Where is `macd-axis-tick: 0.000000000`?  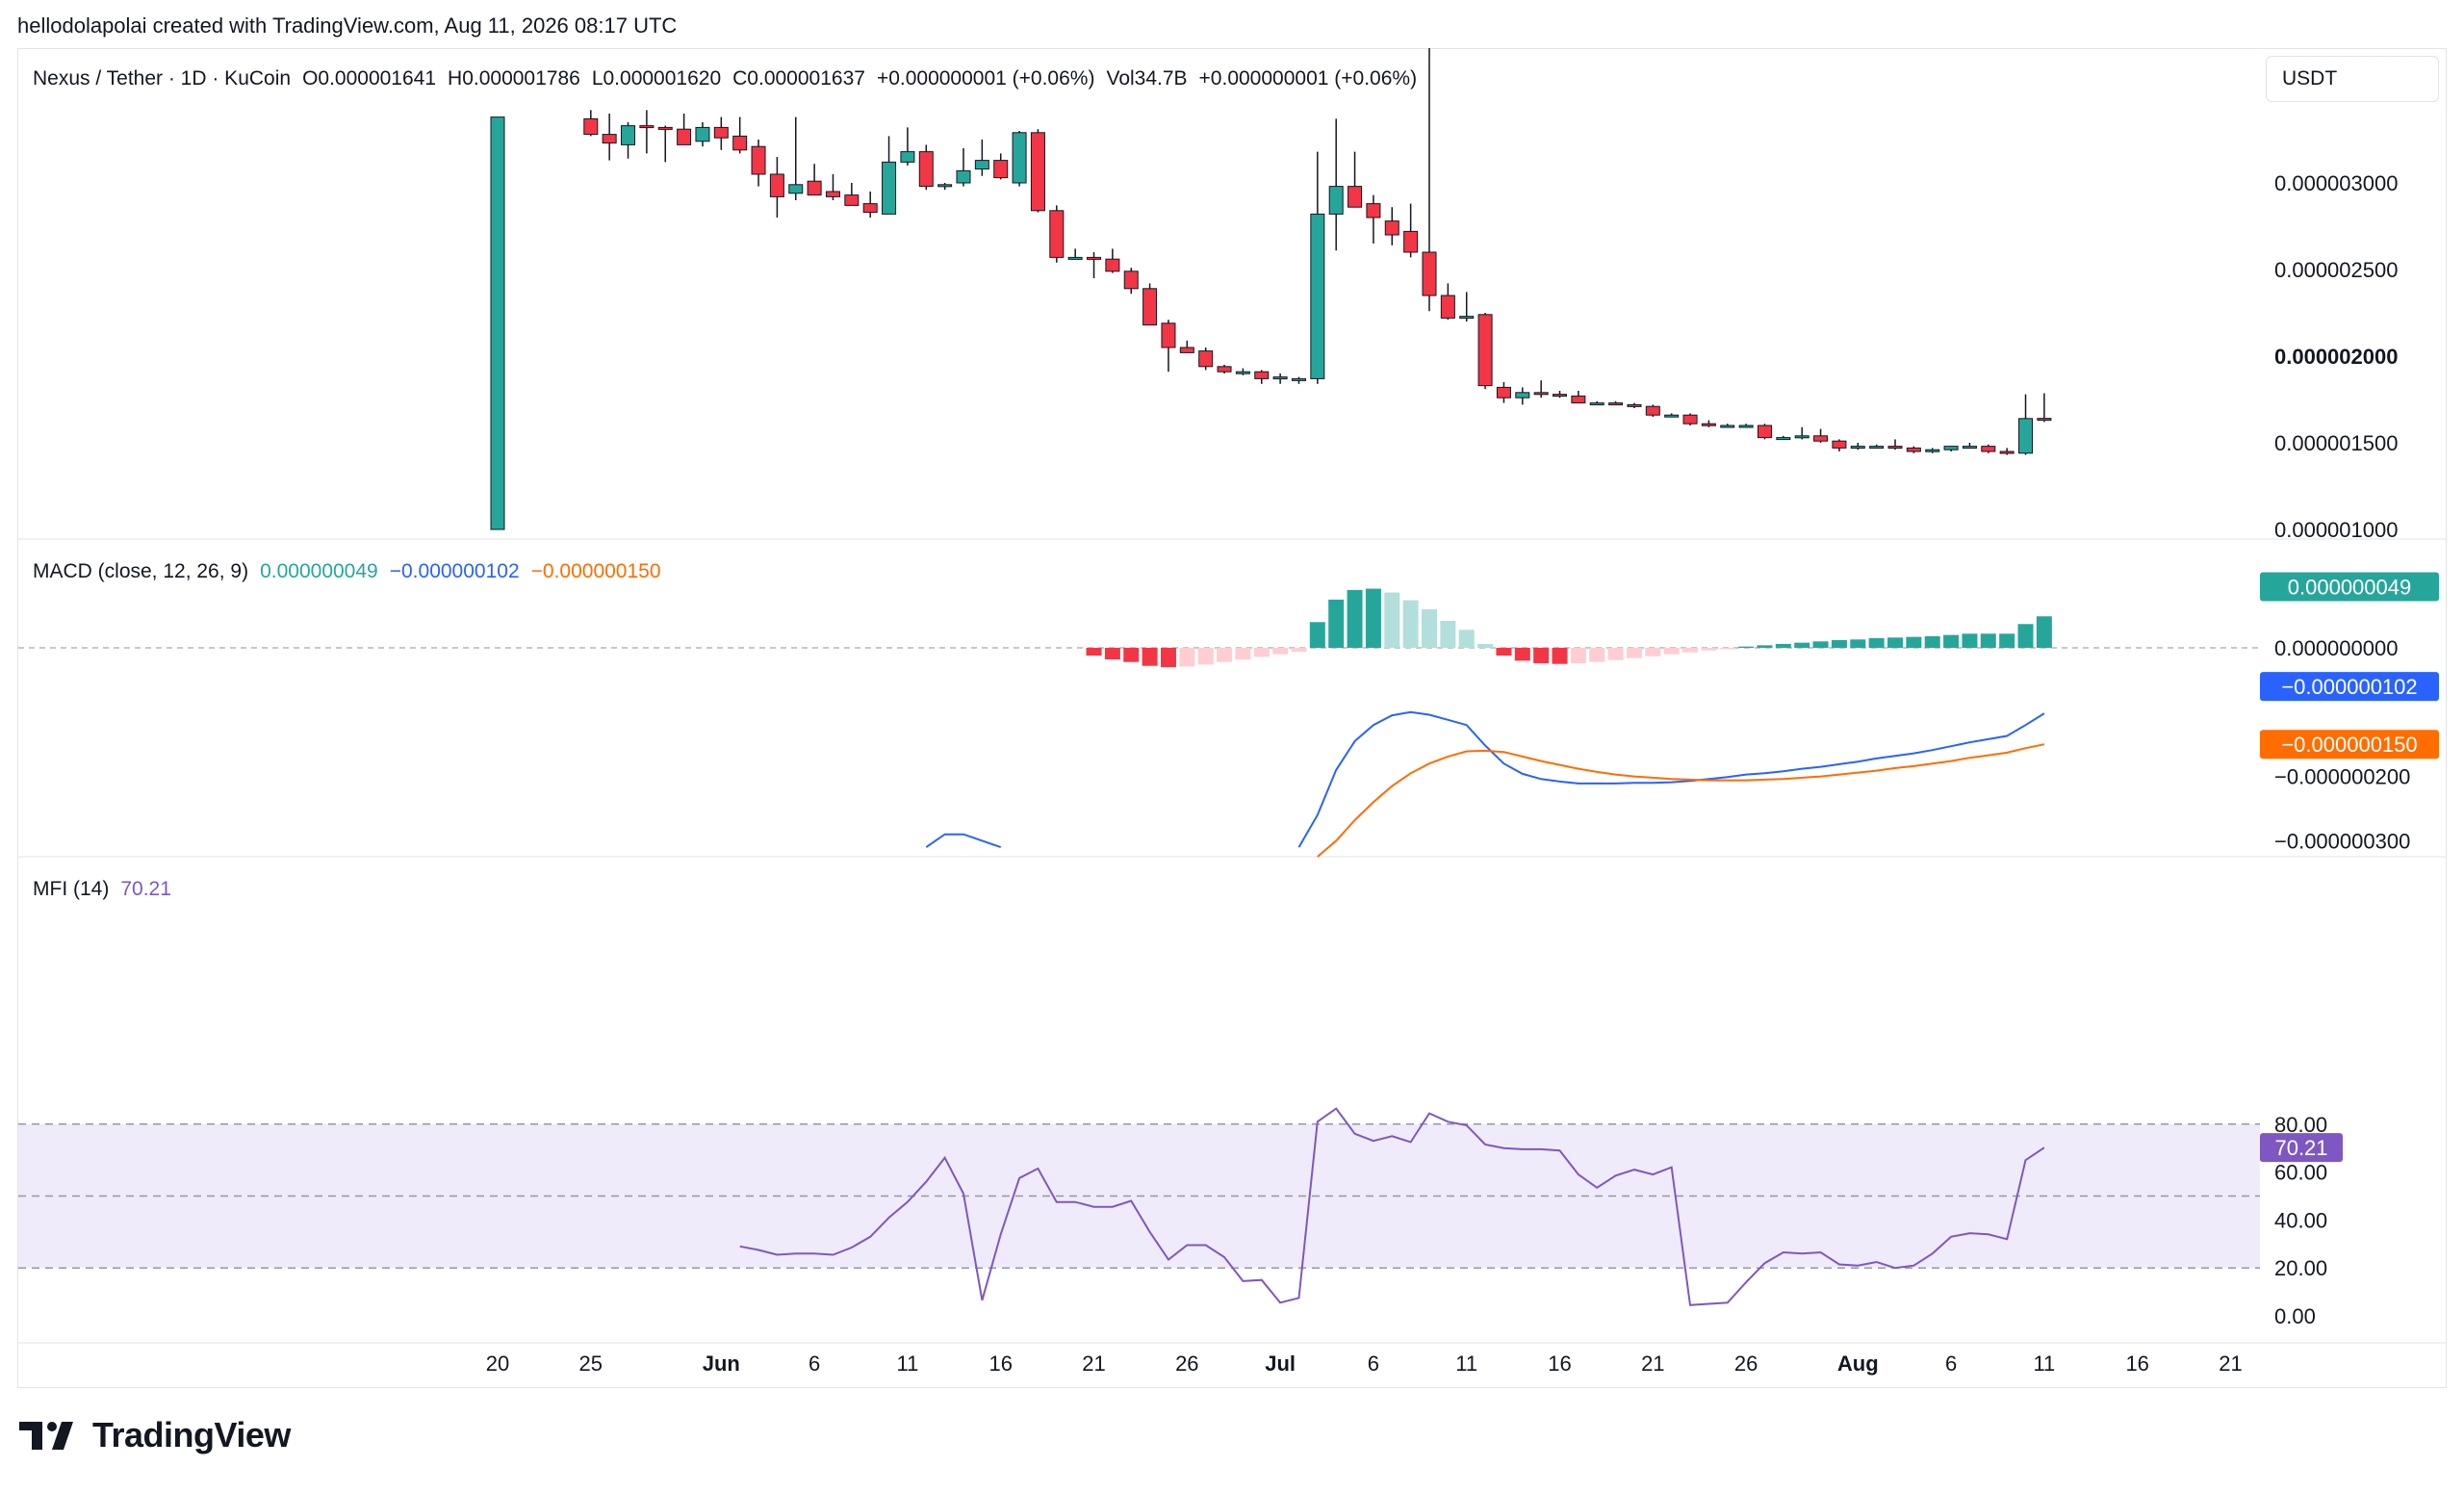
macd-axis-tick: 0.000000000 is located at coordinates (2336, 648).